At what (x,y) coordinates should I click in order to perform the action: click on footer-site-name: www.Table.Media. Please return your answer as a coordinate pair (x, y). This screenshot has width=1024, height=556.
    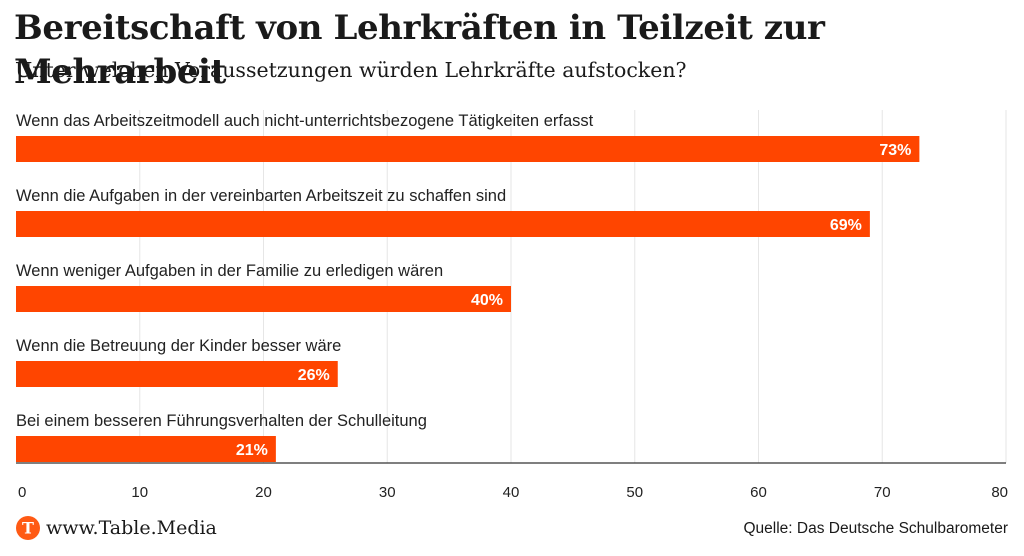
    Looking at the image, I should click on (131, 528).